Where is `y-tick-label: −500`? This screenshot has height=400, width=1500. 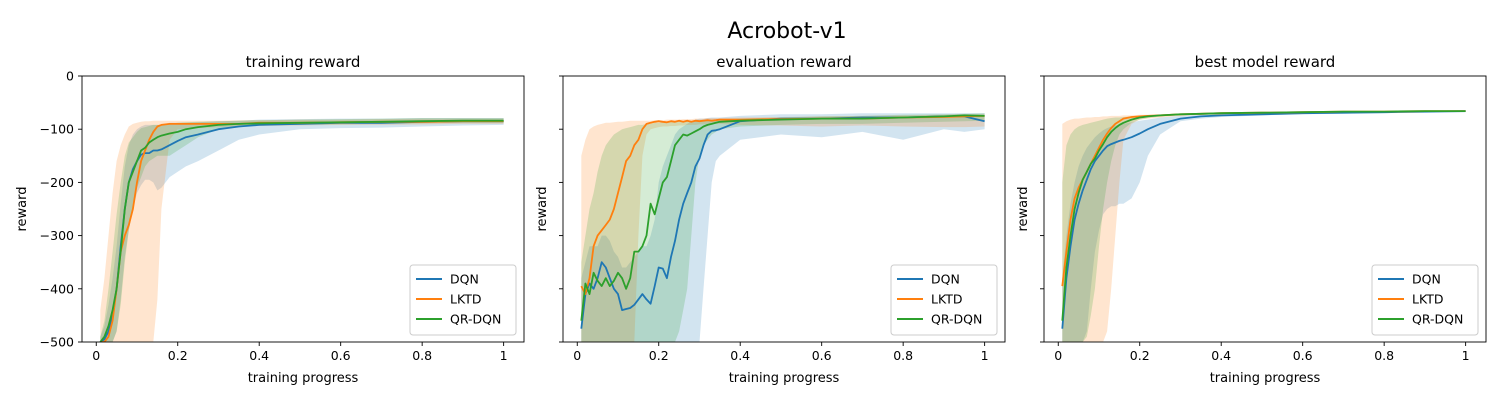
y-tick-label: −500 is located at coordinates (57, 342).